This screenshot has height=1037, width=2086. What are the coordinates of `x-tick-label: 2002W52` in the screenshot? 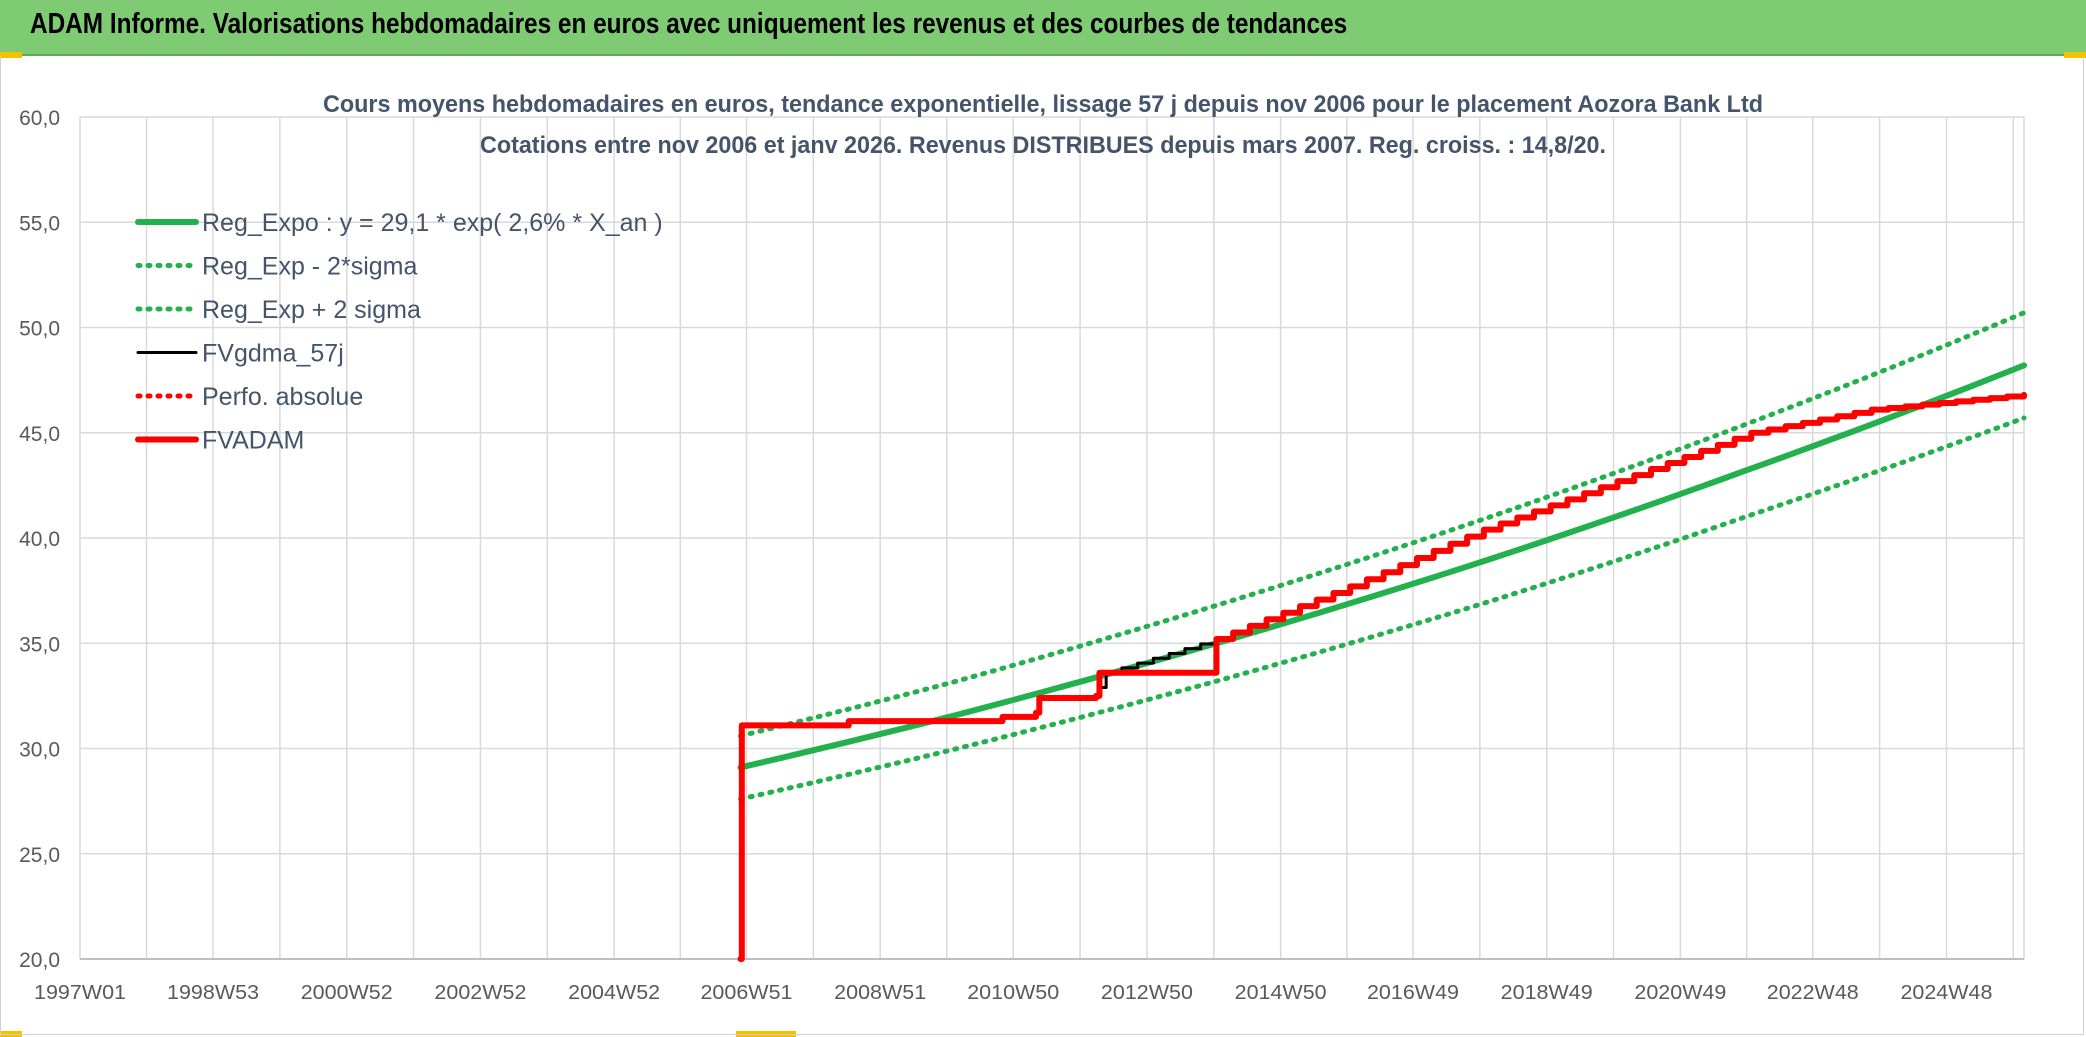 It's located at (480, 993).